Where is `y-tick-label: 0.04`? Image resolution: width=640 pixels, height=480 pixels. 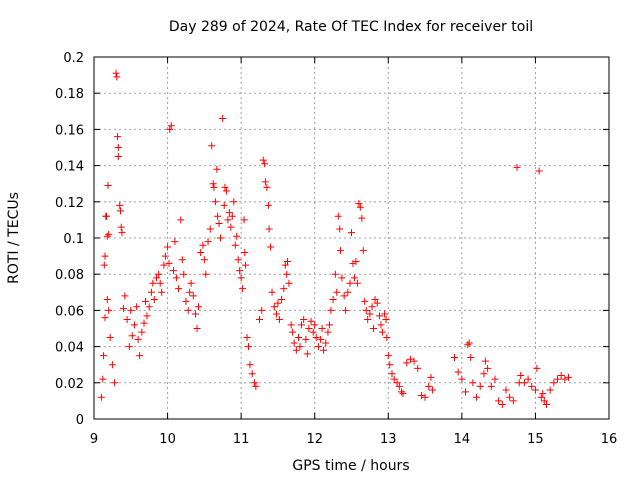 y-tick-label: 0.04 is located at coordinates (69, 348).